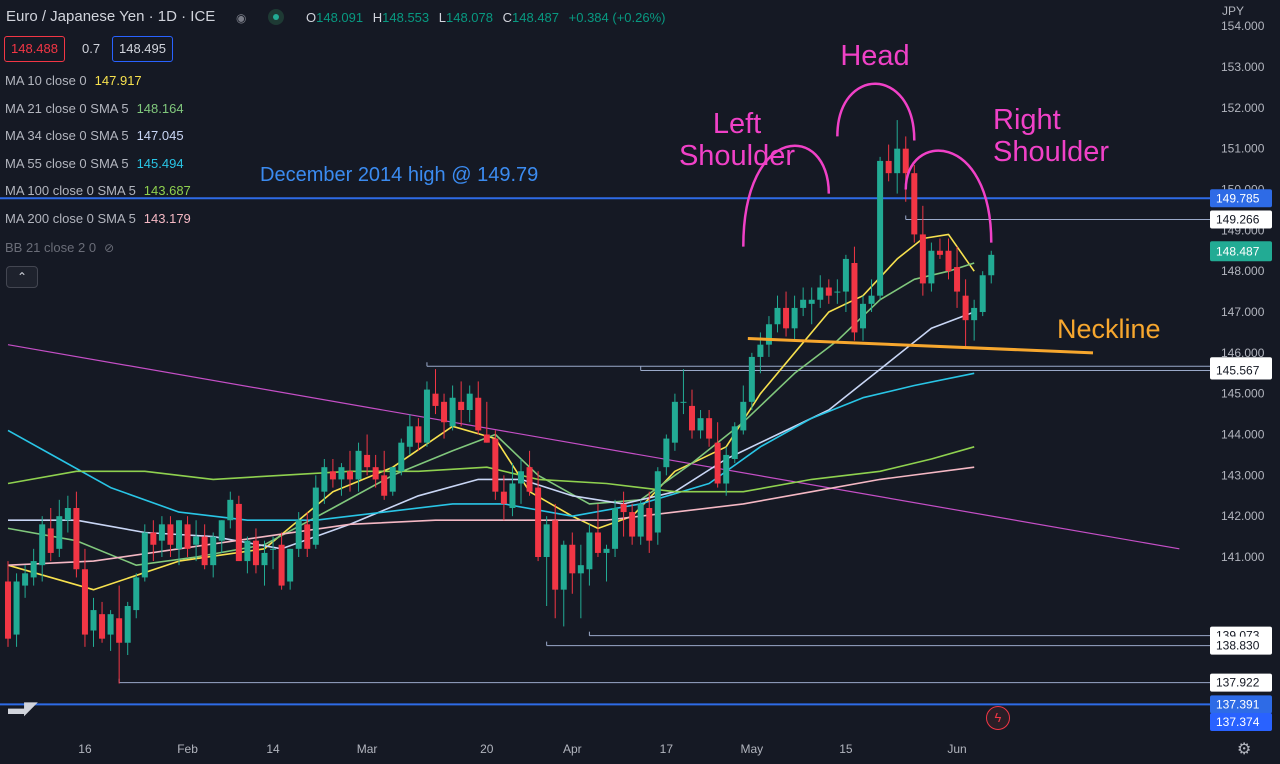  What do you see at coordinates (241, 18) in the screenshot?
I see `visibility-eye-icon: ◉` at bounding box center [241, 18].